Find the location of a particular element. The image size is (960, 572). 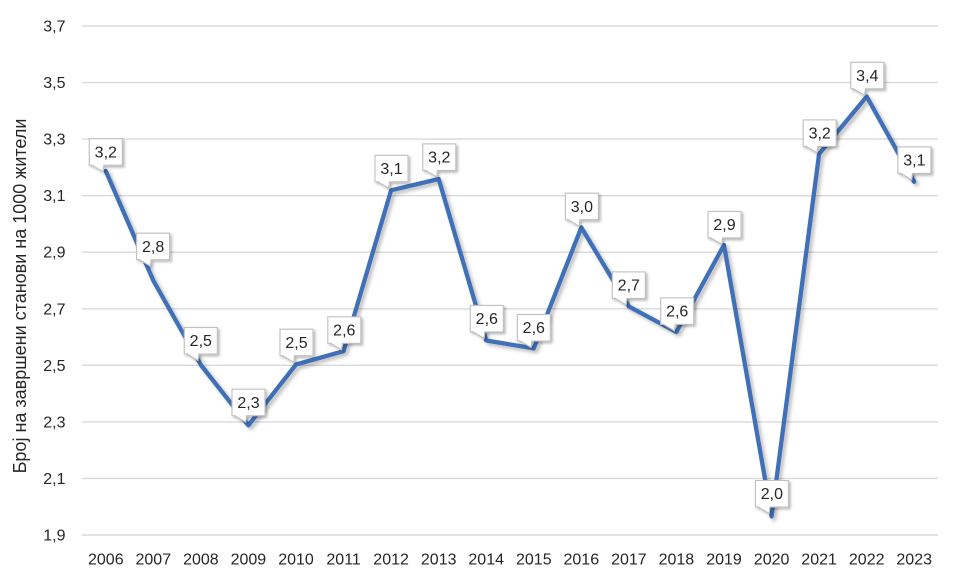

svg-text:Број на завршени станови на 1: Број на завршени станови на 1000 жители is located at coordinates (20, 296).